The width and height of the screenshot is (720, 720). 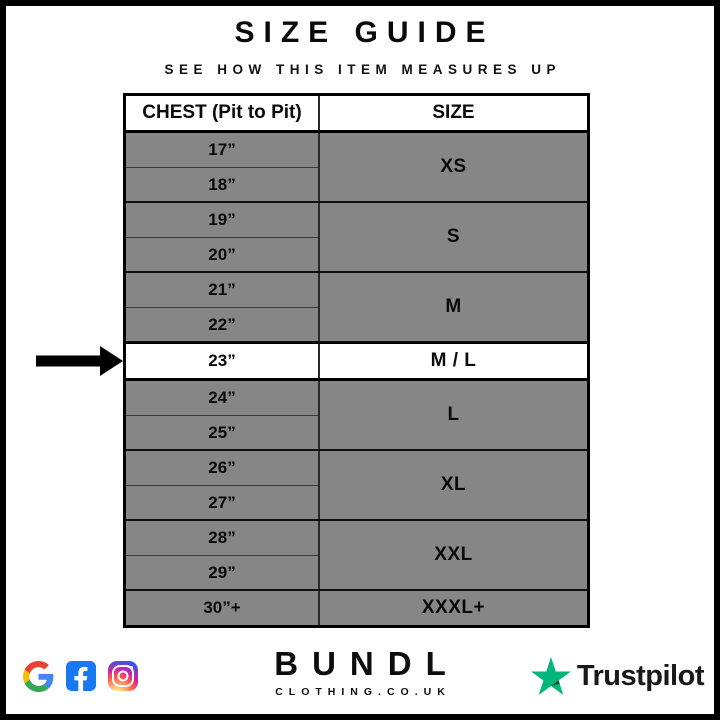 I want to click on chest-column: 24” 25”, so click(x=223, y=415).